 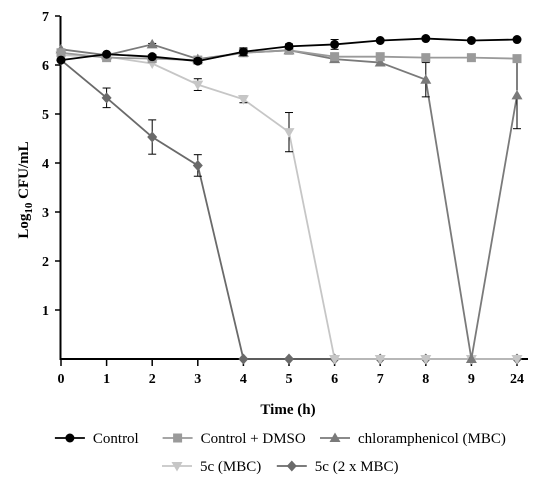 I want to click on x-tick-label: 3, so click(x=197, y=379).